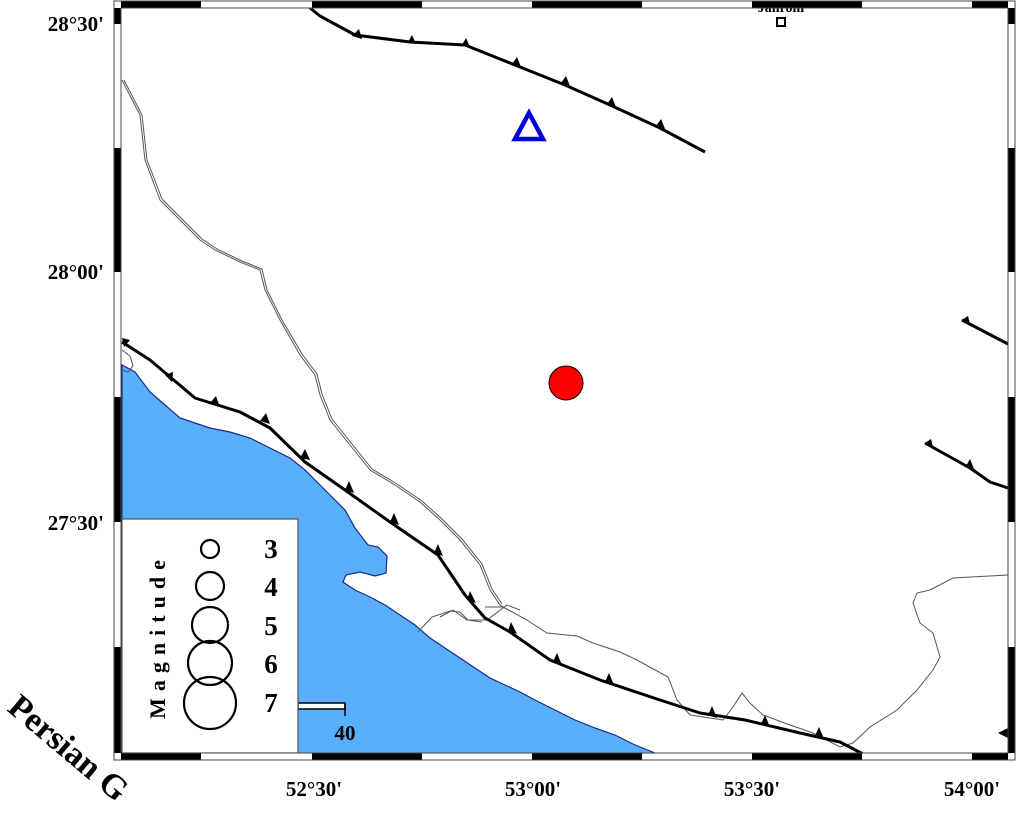 The height and width of the screenshot is (815, 1016). Describe the element at coordinates (781, 22) in the screenshot. I see `city-square-icon` at that location.